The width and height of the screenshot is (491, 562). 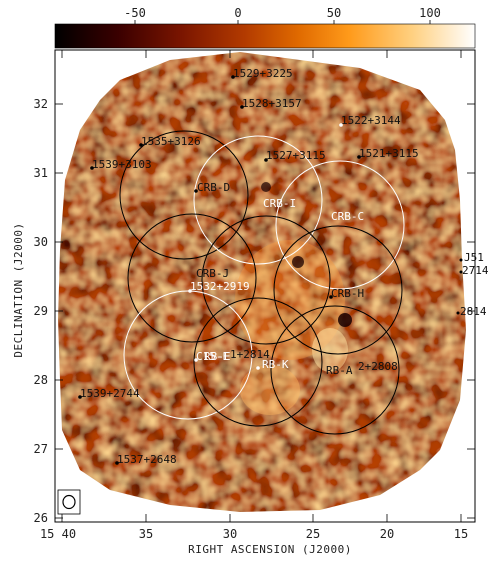 I want to click on y-axis-title: DECLINATION (J2000), so click(x=18, y=289).